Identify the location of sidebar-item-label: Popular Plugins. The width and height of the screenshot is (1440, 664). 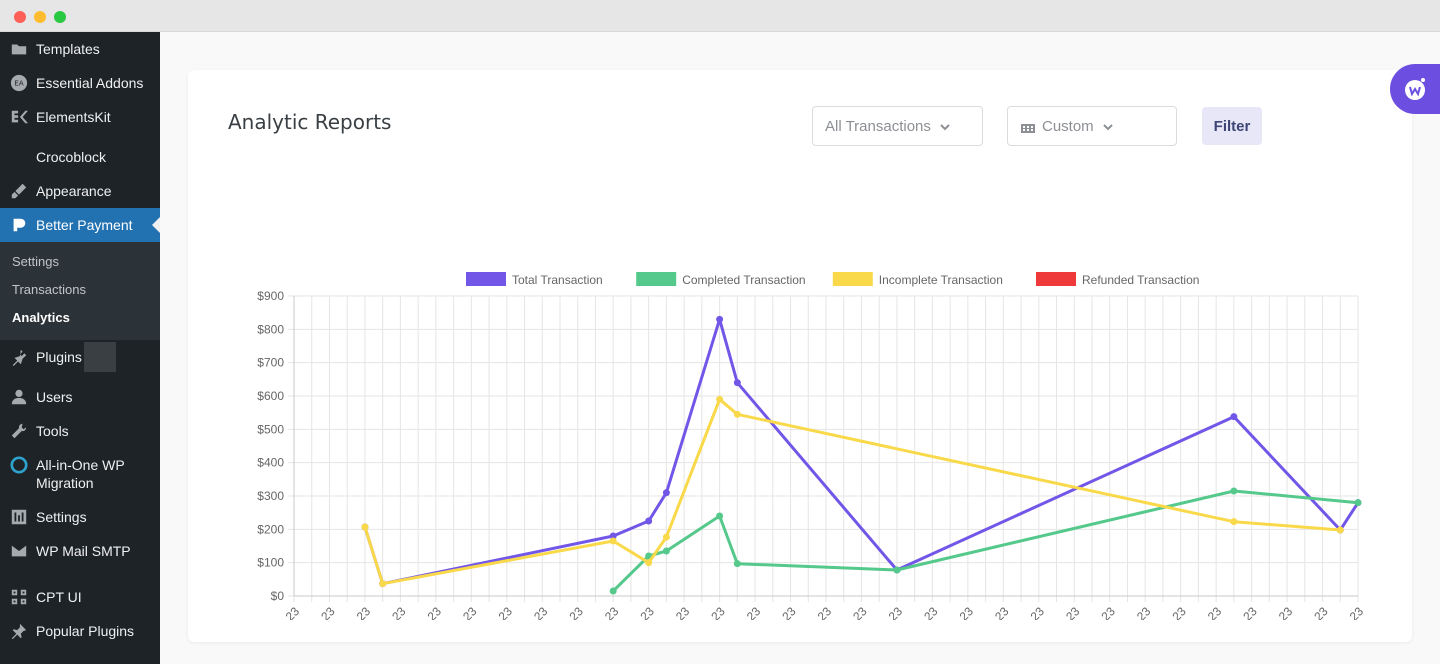
(85, 631).